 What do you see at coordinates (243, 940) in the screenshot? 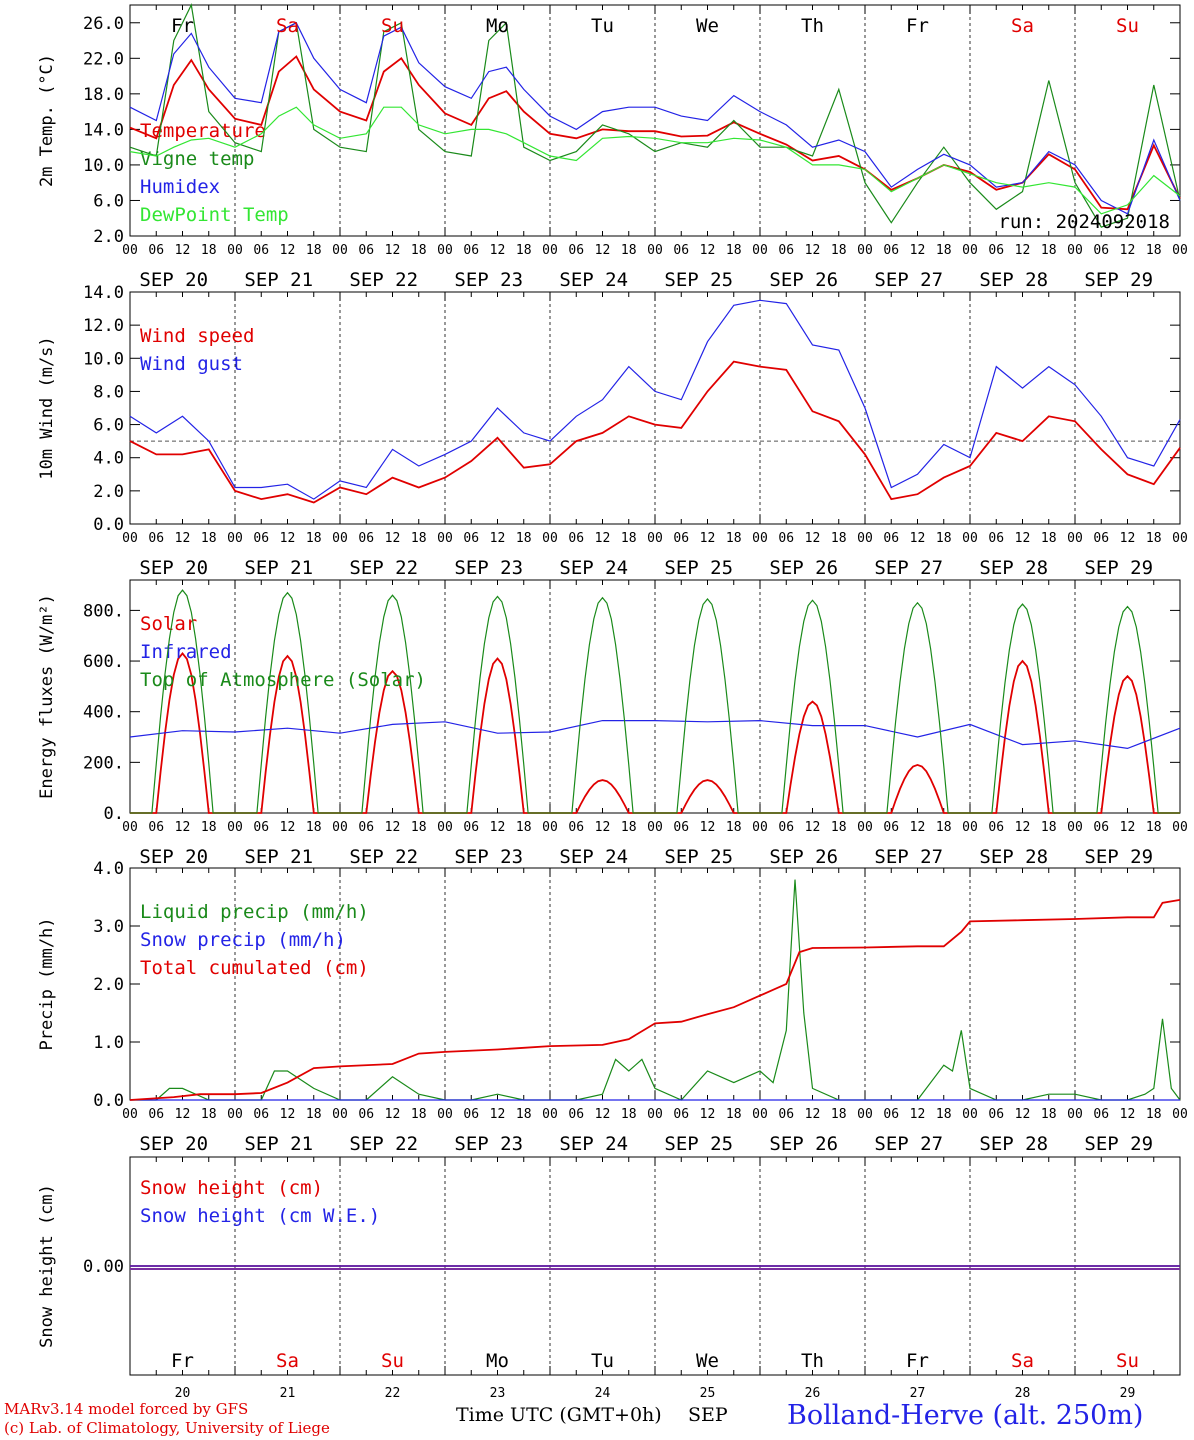
I see `legend-entry: Snow precip (mm/h)` at bounding box center [243, 940].